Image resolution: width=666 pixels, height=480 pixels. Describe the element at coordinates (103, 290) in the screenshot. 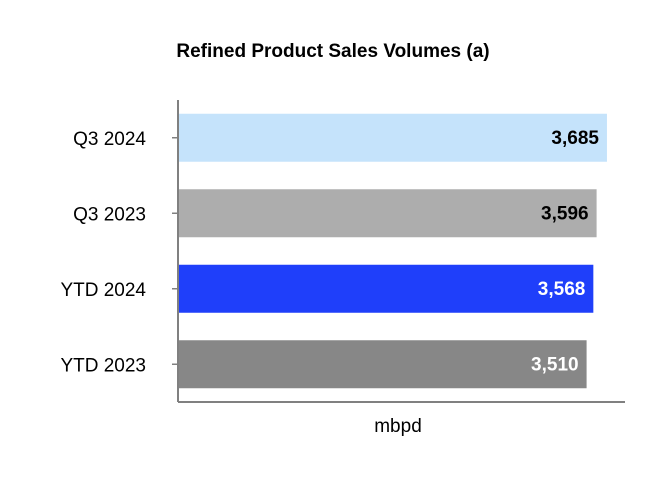

I see `y-tick-label: YTD 2024` at that location.